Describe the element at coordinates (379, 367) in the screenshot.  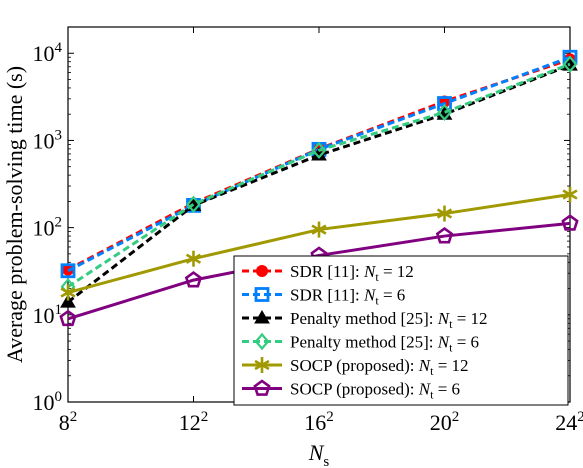
I see `legend-label: SOCP (proposed): Nt = 12` at that location.